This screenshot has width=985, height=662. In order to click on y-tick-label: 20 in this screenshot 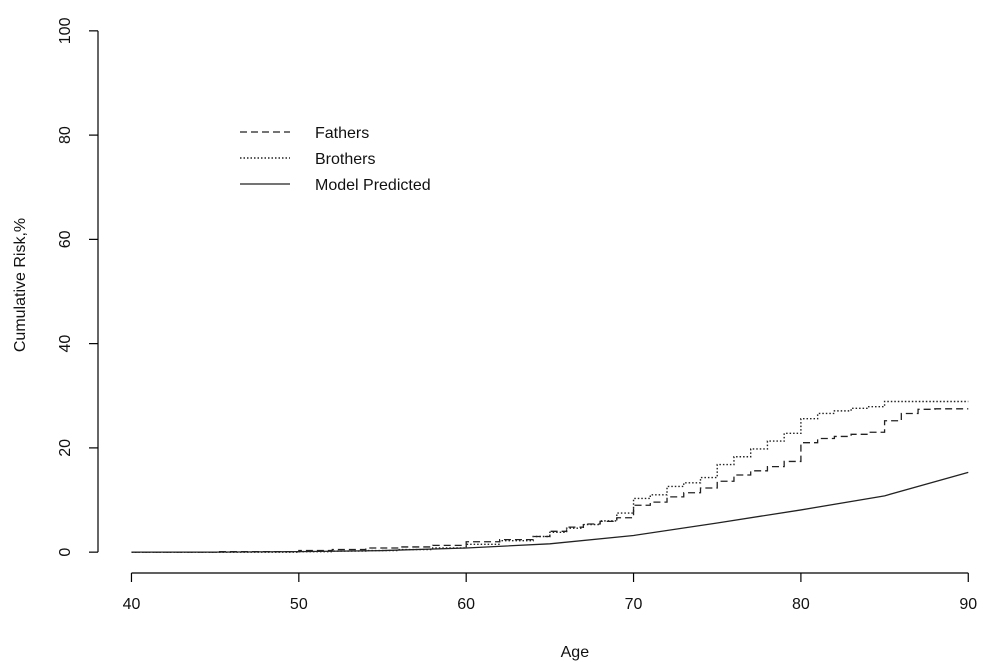, I will do `click(65, 448)`.